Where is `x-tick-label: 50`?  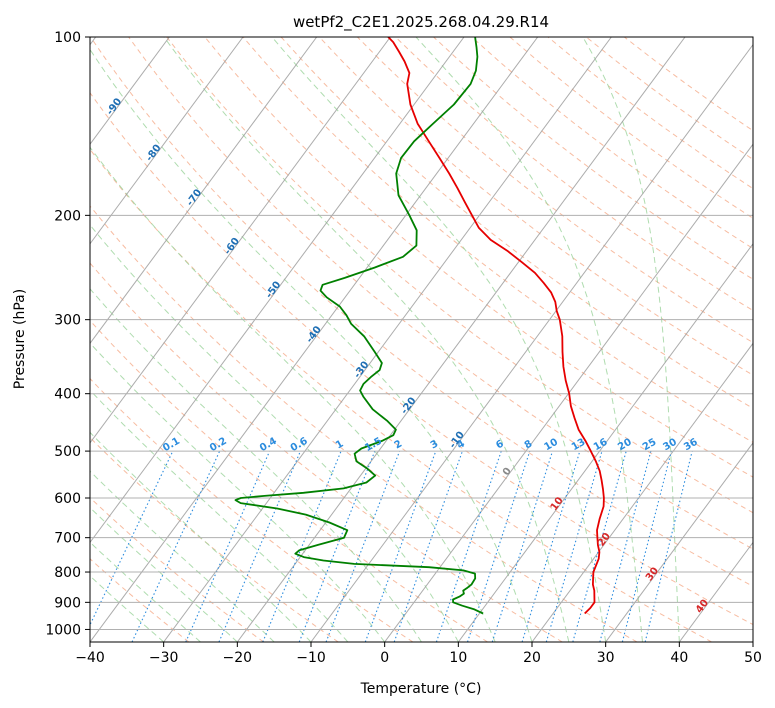 x-tick-label: 50 is located at coordinates (753, 658).